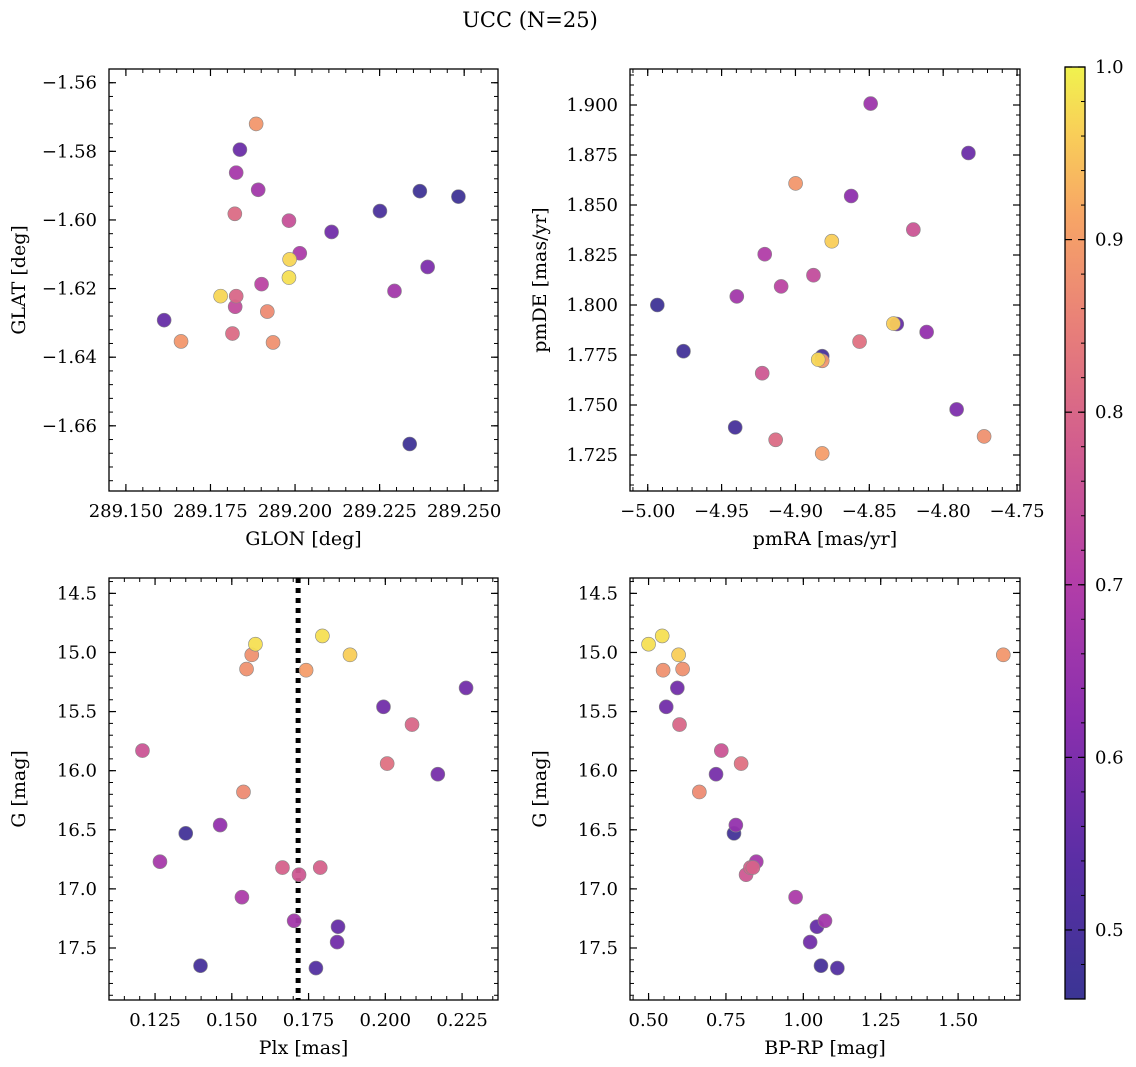 This screenshot has height=1067, width=1136. What do you see at coordinates (592, 455) in the screenshot?
I see `y-tick-label: 1.725` at bounding box center [592, 455].